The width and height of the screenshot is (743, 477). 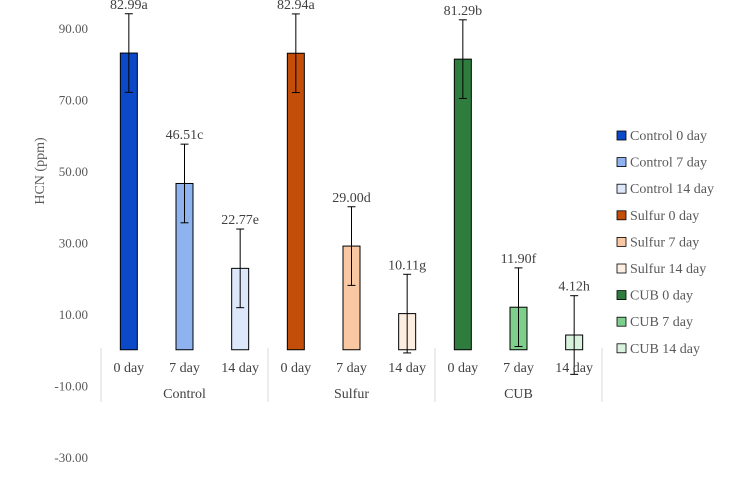 I want to click on legend-item: Control 7 day, so click(x=661, y=163).